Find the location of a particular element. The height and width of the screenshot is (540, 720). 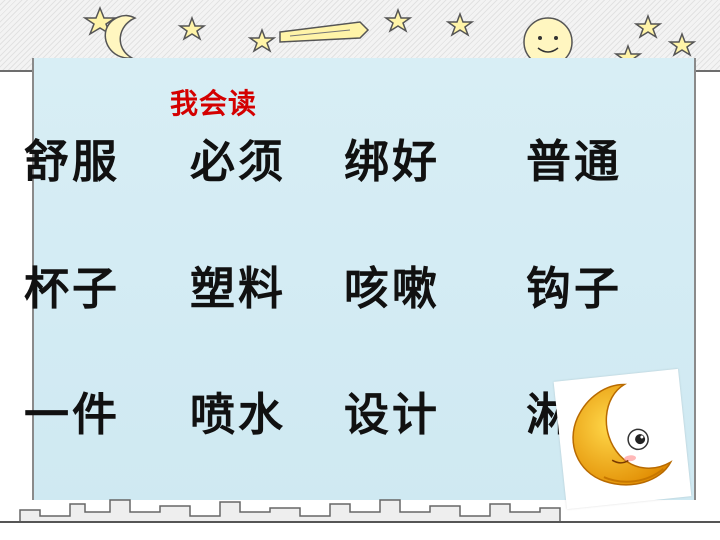

crescent-moon-icon is located at coordinates (120, 36).